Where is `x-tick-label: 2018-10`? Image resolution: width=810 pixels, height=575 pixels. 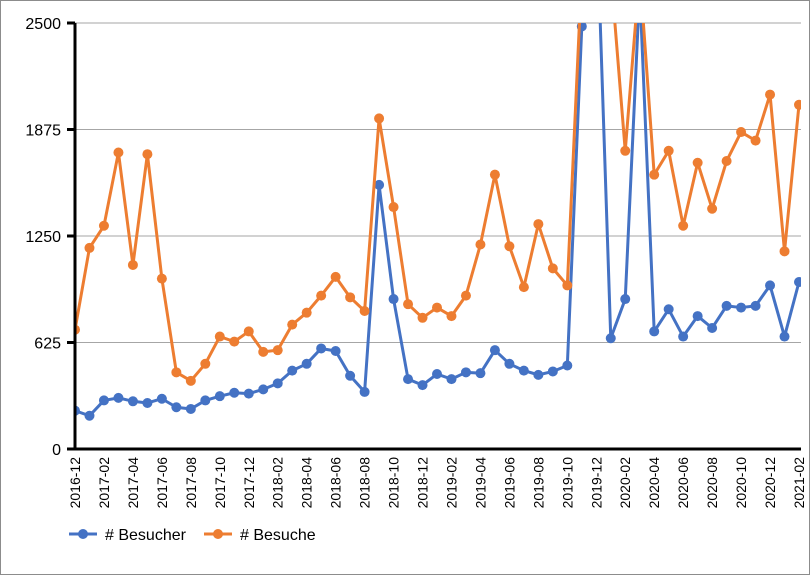 x-tick-label: 2018-10 is located at coordinates (394, 483).